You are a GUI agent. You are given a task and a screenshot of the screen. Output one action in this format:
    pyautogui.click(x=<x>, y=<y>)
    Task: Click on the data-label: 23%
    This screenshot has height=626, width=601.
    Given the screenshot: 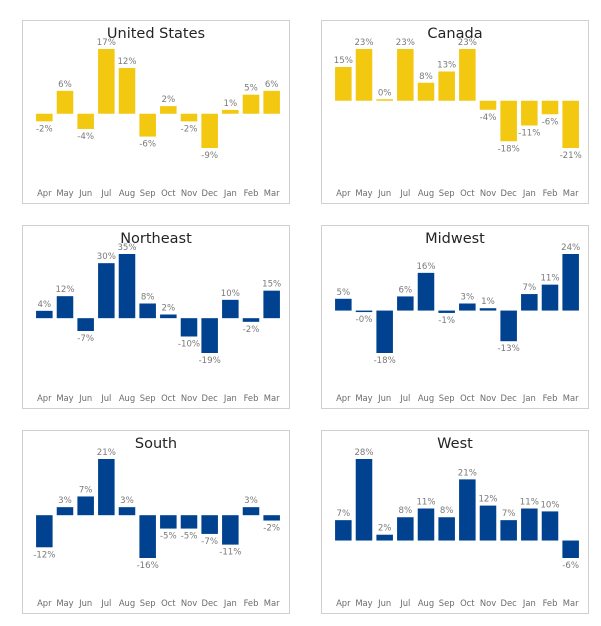 What is the action you would take?
    pyautogui.click(x=405, y=43)
    